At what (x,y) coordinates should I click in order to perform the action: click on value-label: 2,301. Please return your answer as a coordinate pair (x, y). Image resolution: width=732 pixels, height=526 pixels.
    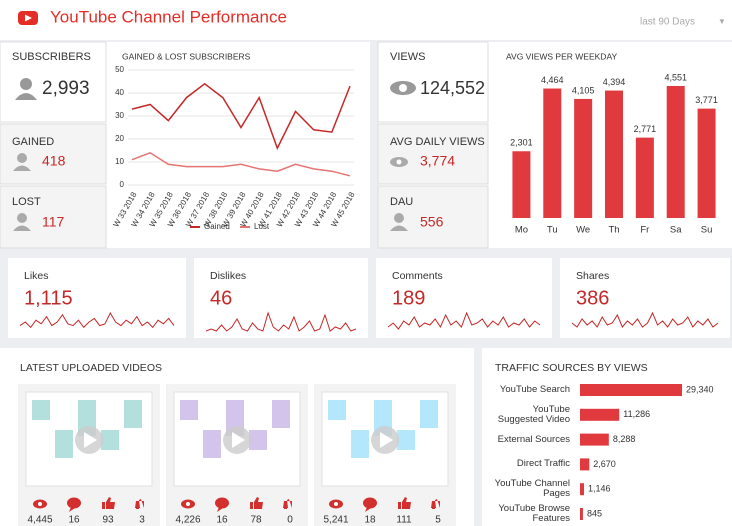
    Looking at the image, I should click on (521, 143).